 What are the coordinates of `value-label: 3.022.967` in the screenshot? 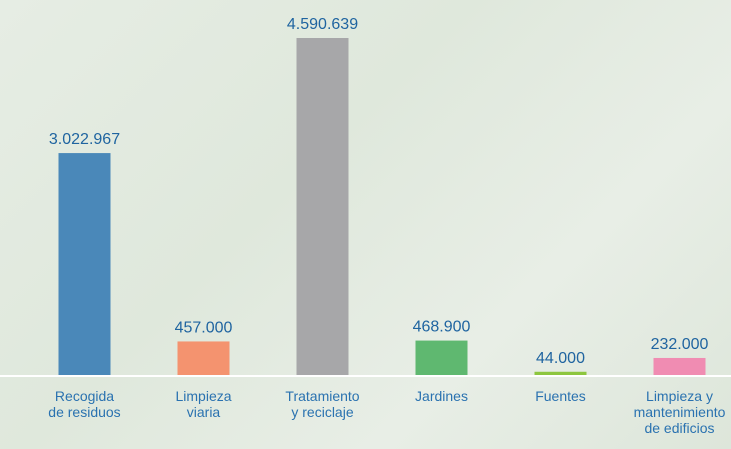 It's located at (84, 139).